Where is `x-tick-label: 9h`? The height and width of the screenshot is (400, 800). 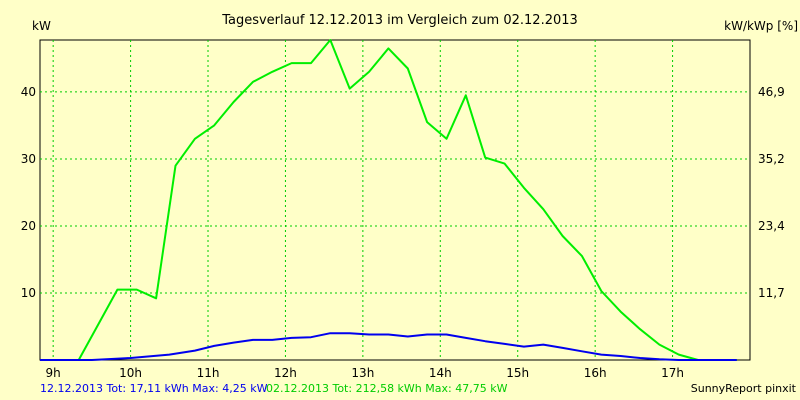 x-tick-label: 9h is located at coordinates (53, 373).